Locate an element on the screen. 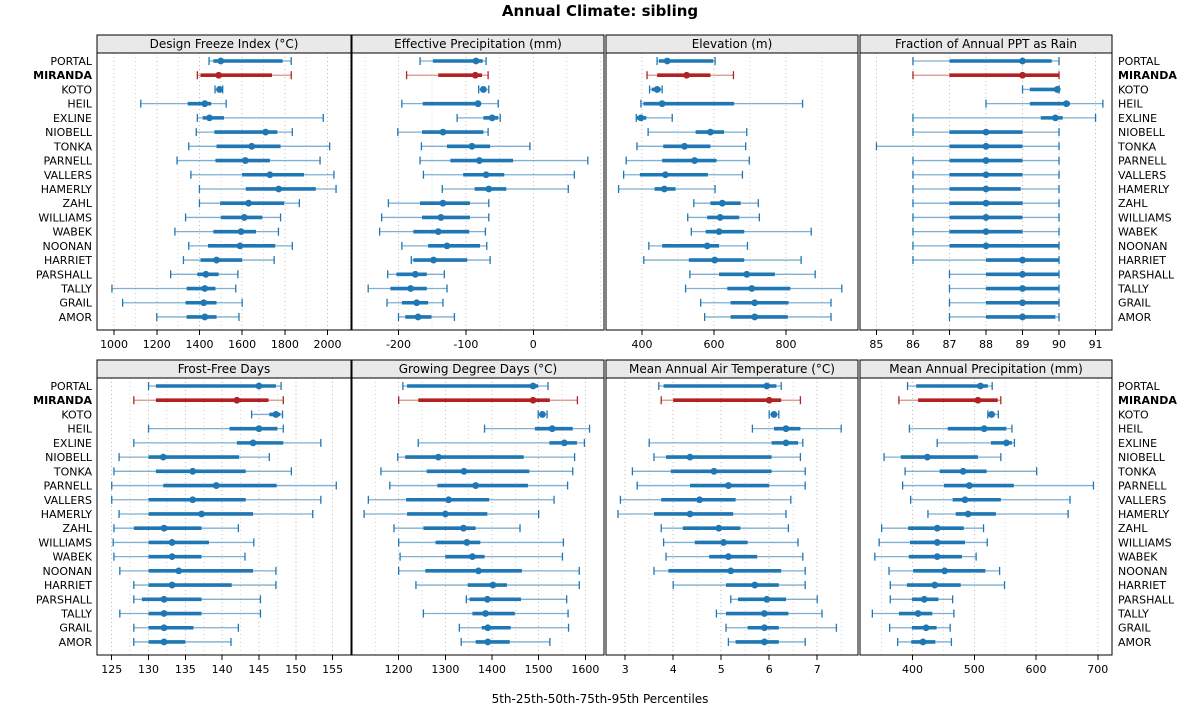 The width and height of the screenshot is (1200, 725). station-label-left: HEIL is located at coordinates (79, 429).